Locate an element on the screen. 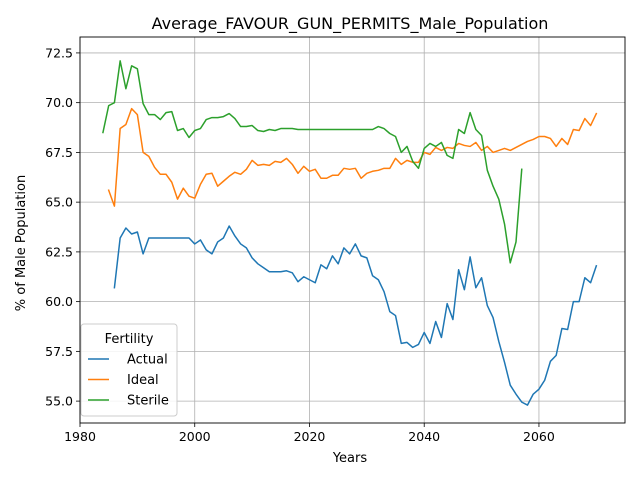 The image size is (640, 480). y-tick-label: 57.5 is located at coordinates (59, 351).